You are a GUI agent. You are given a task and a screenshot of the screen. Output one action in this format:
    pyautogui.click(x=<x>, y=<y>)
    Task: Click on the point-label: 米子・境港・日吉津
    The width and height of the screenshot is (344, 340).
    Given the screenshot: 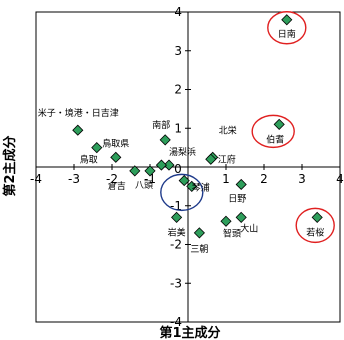 What is the action you would take?
    pyautogui.click(x=78, y=113)
    